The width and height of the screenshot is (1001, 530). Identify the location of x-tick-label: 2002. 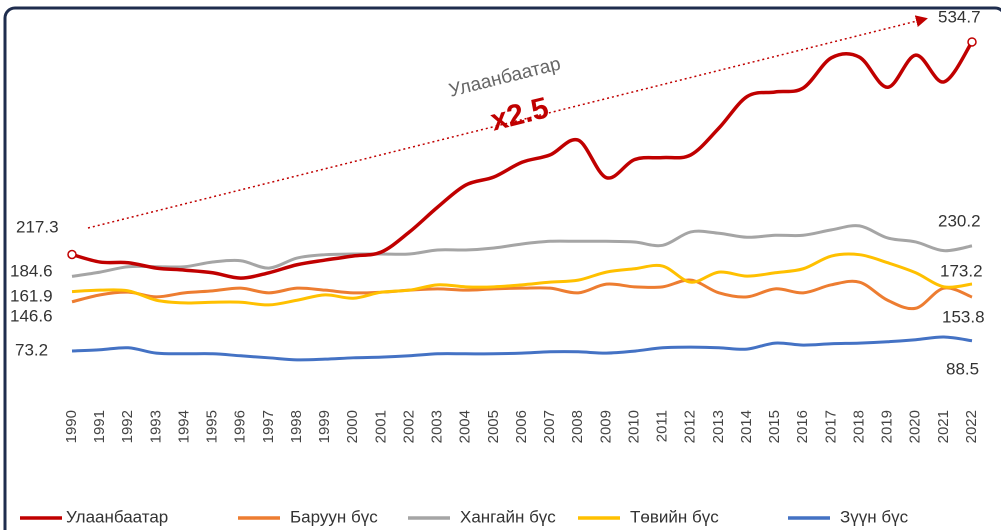
(408, 426).